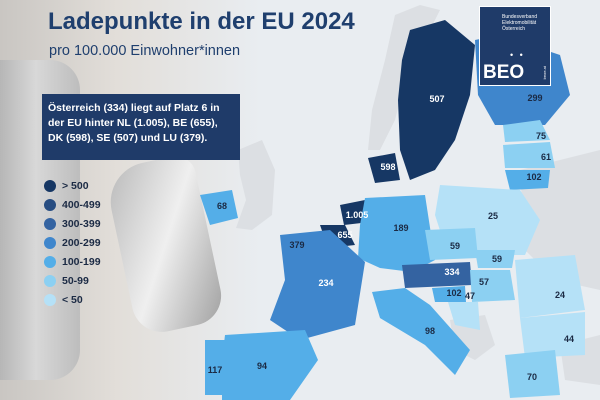 The width and height of the screenshot is (600, 400). I want to click on label-austria: 334, so click(451, 272).